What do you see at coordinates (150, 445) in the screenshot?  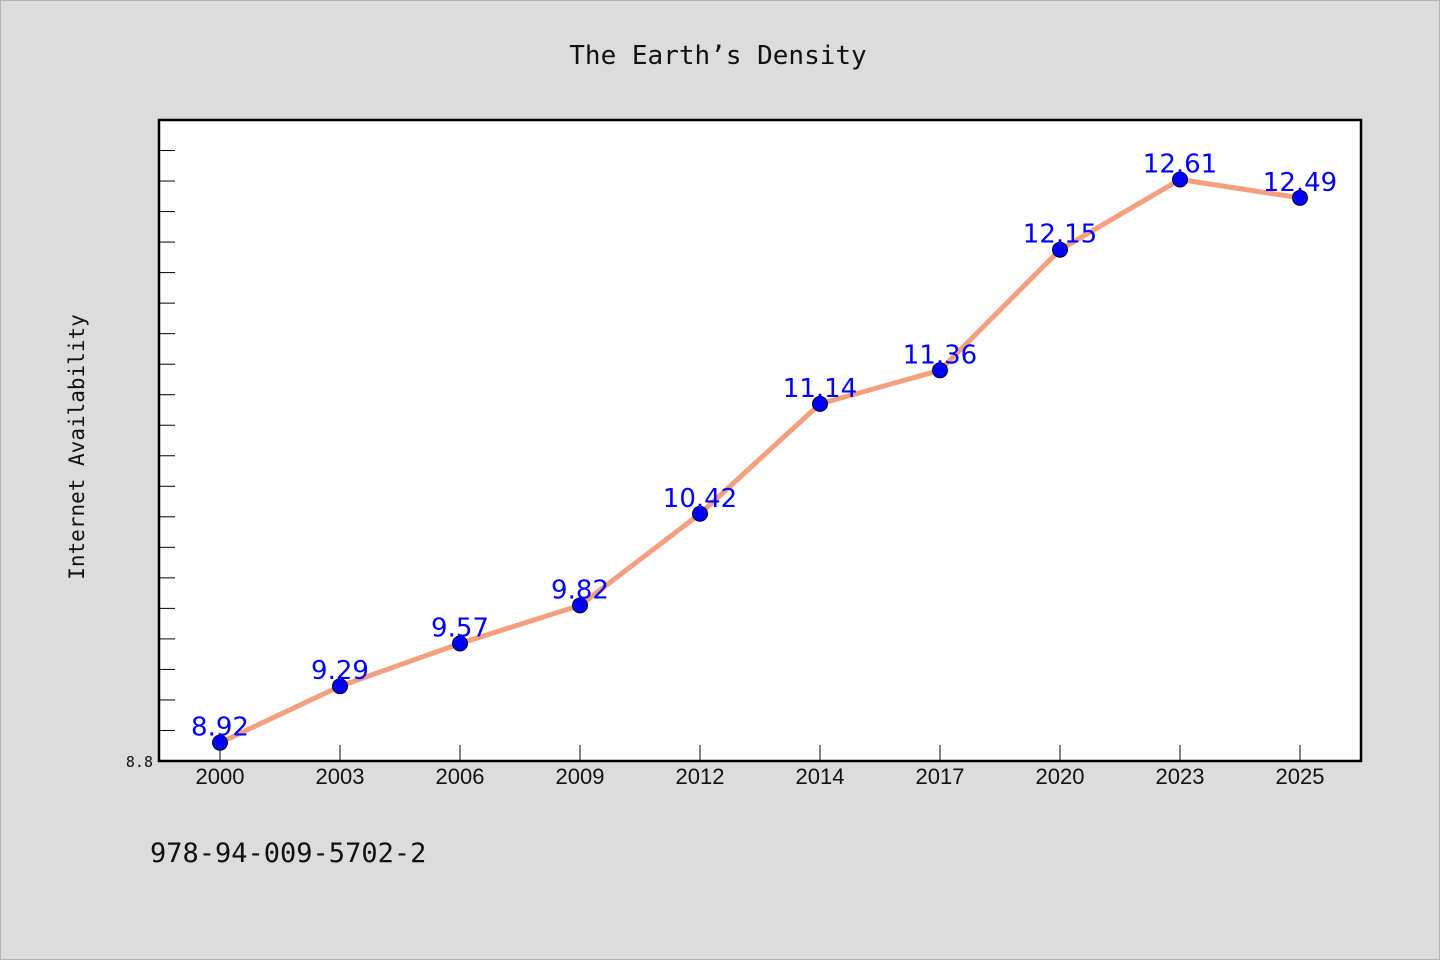 I see `y-axis-ticks: 8.8` at bounding box center [150, 445].